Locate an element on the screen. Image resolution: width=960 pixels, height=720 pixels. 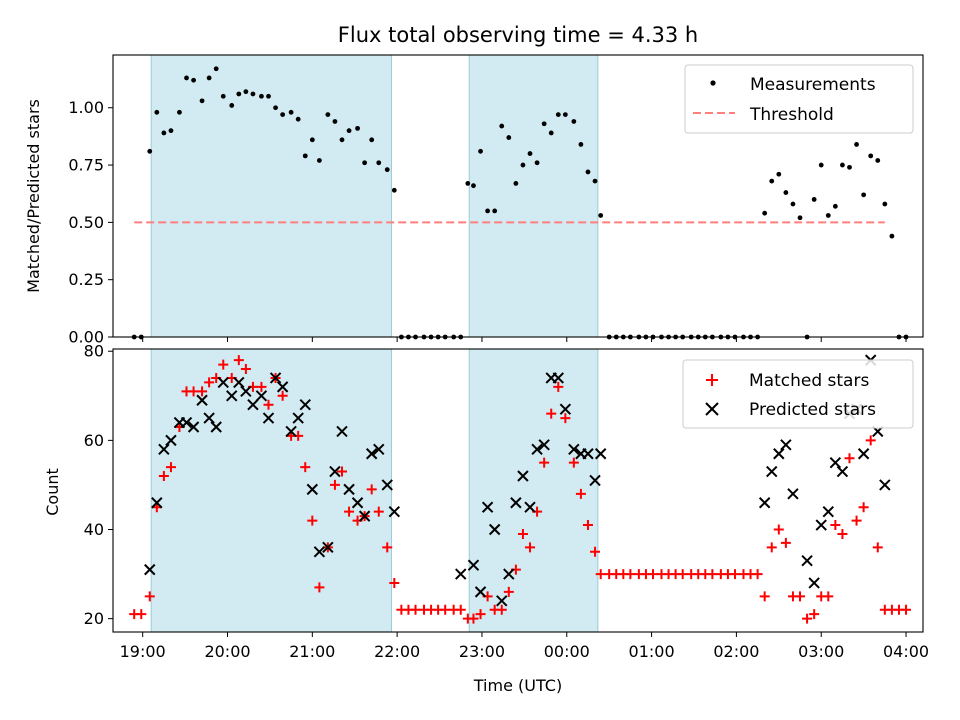
legend-measurements-label: Measurements is located at coordinates (813, 85).